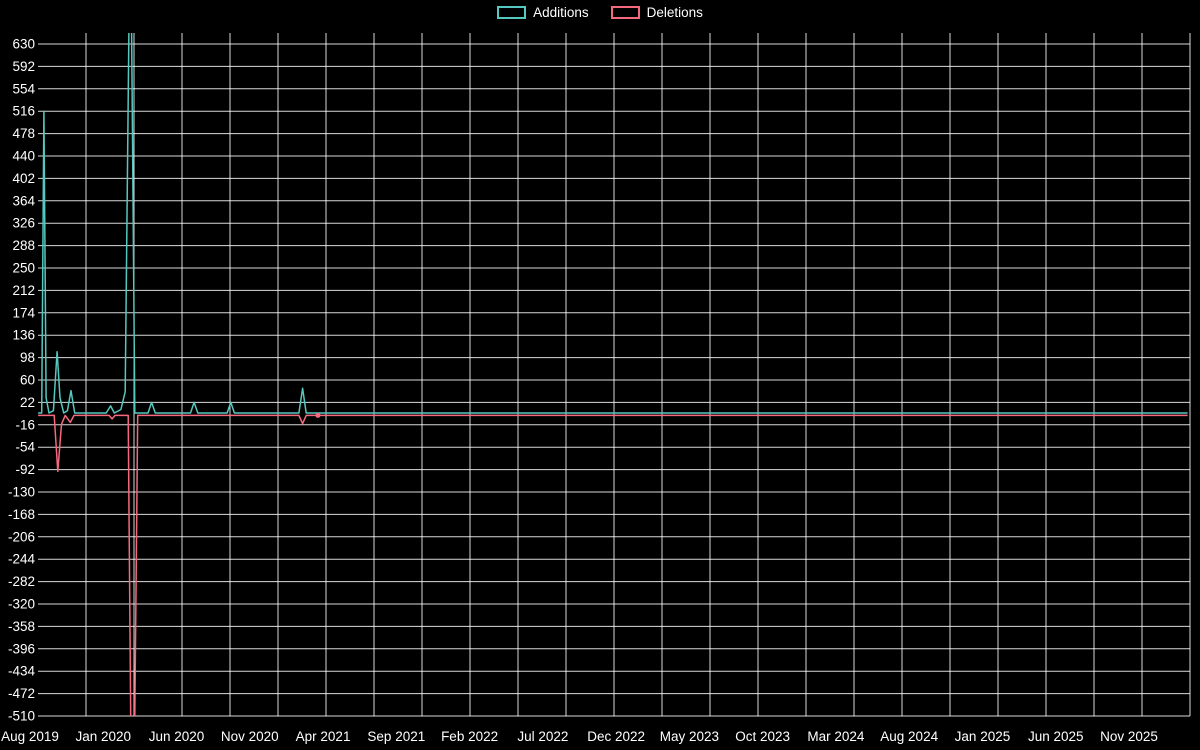 Image resolution: width=1200 pixels, height=750 pixels. I want to click on y-axis-tick-label: -396, so click(21, 648).